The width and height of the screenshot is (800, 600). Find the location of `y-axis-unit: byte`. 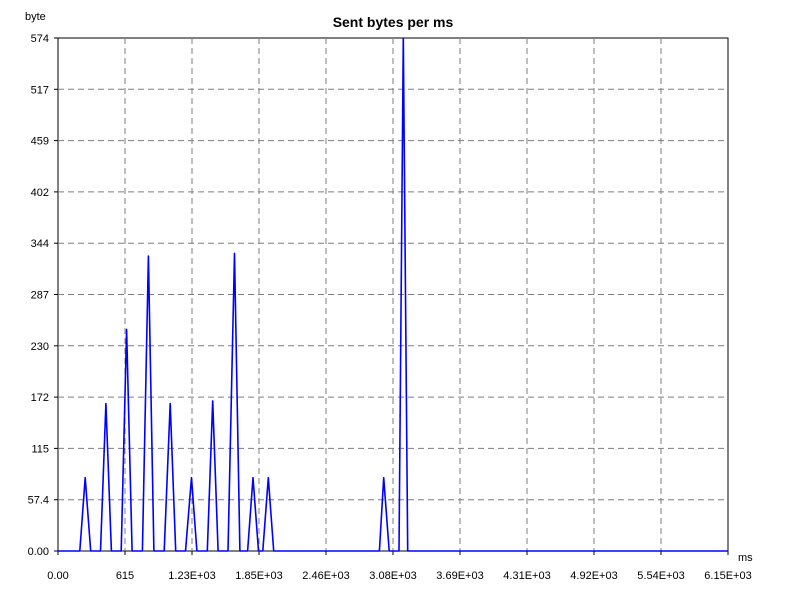

y-axis-unit: byte is located at coordinates (35, 17).